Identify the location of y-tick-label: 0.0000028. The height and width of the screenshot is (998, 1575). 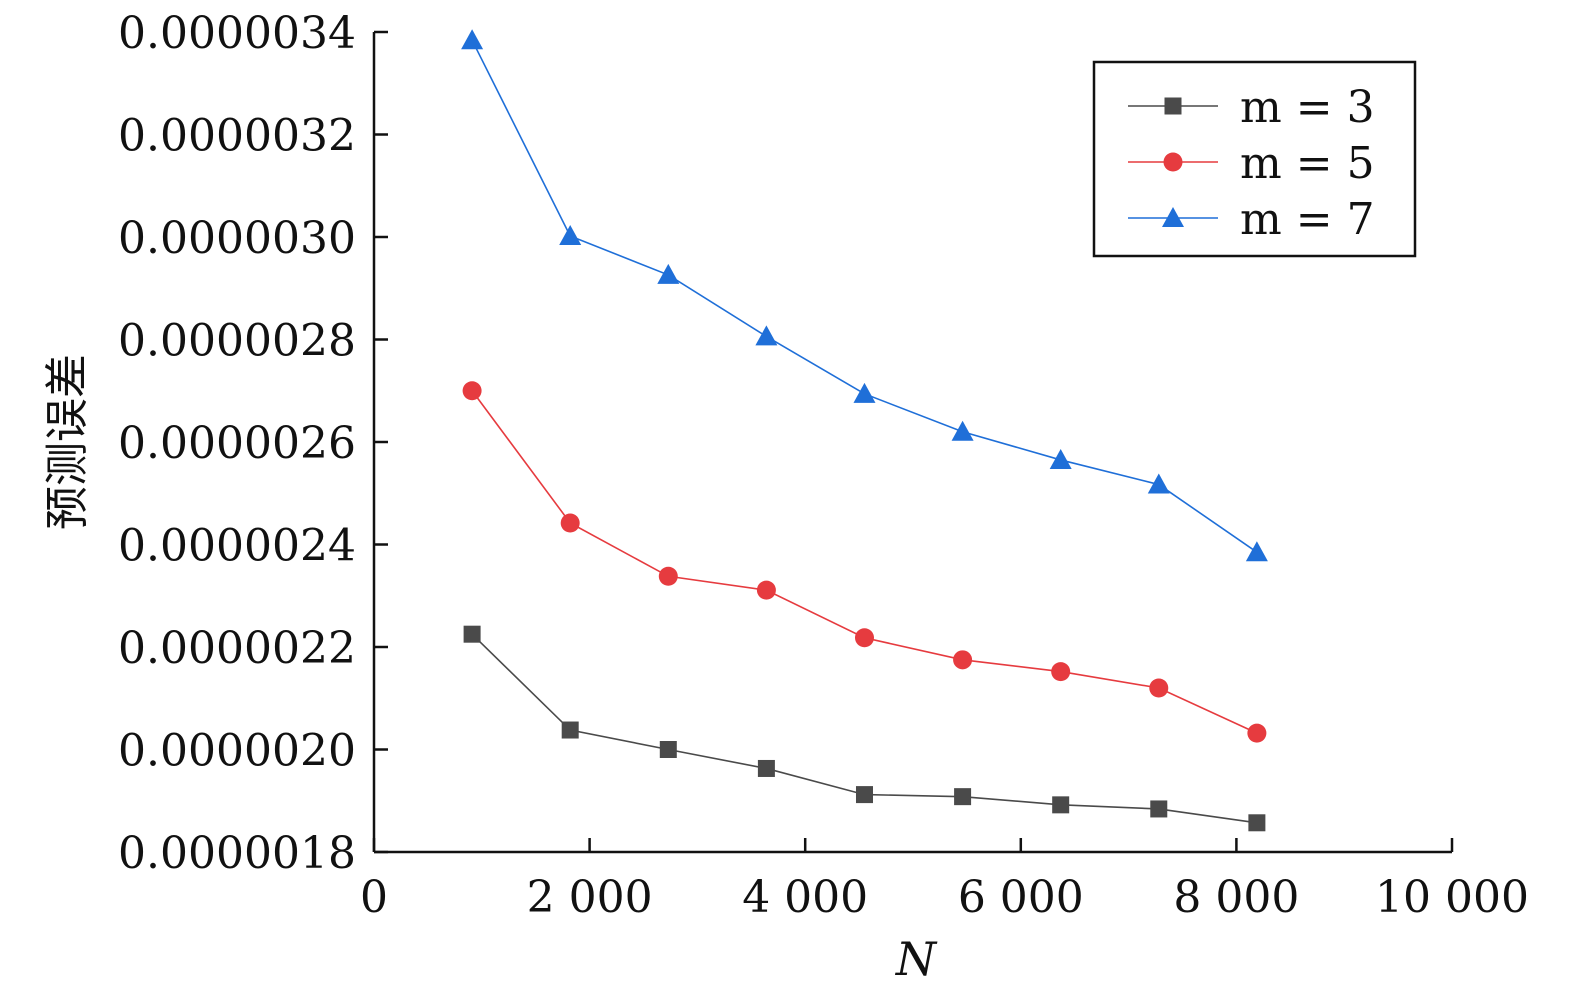
(237, 341).